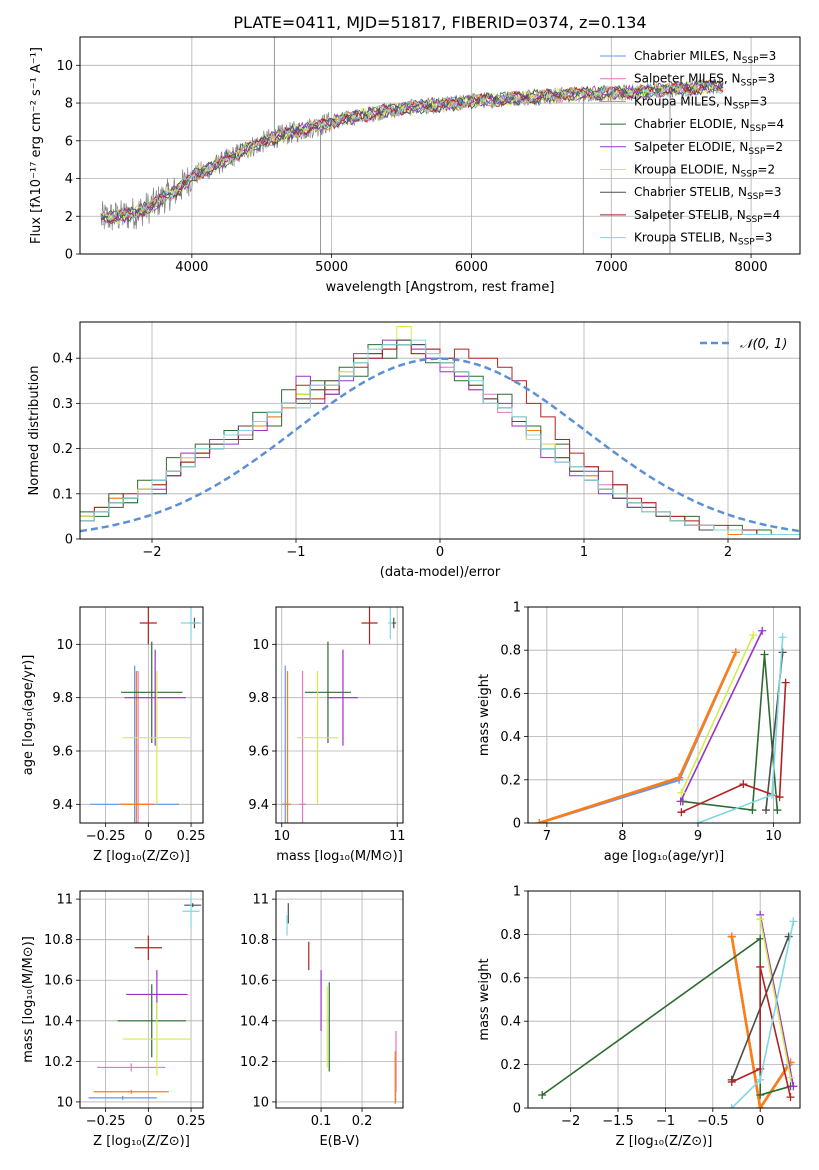 The width and height of the screenshot is (819, 1170). I want to click on model-spectrum-kroupa-miles, so click(412, 152).